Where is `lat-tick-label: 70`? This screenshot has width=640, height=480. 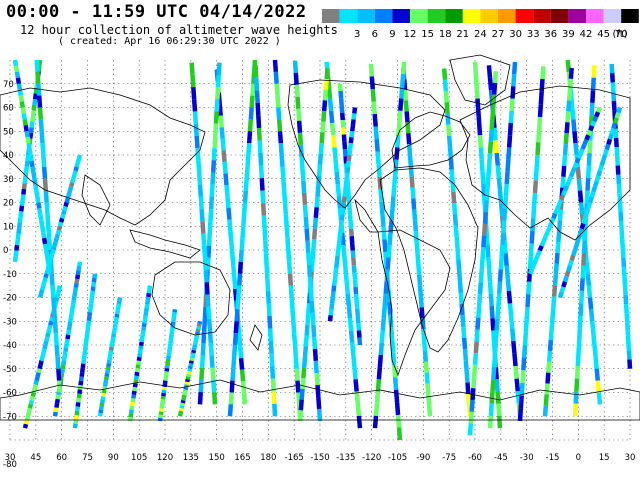 lat-tick-label: 70 is located at coordinates (8, 85).